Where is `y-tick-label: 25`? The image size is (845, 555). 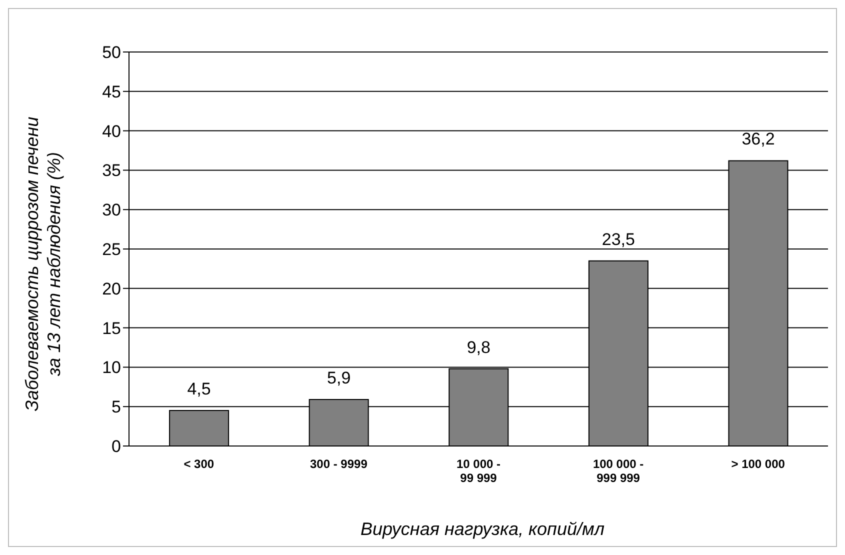 y-tick-label: 25 is located at coordinates (111, 250).